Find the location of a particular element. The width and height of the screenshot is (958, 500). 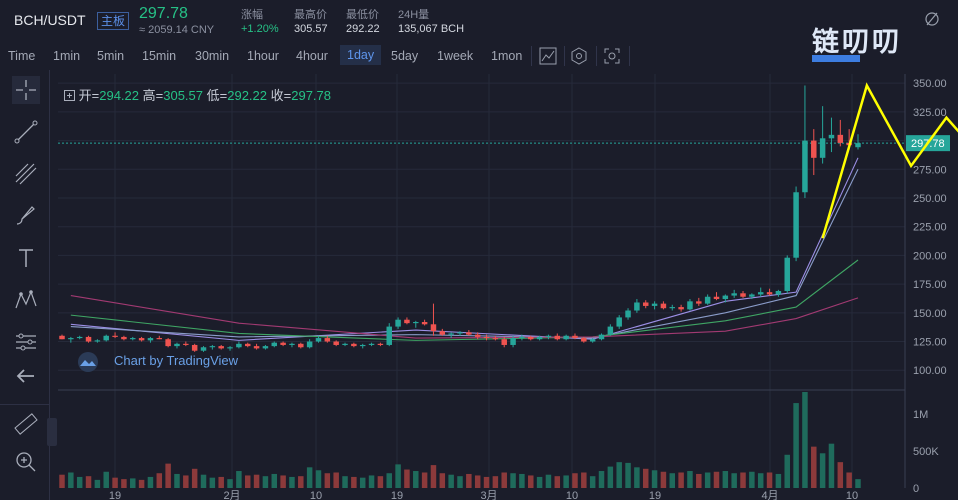

price-tick-label: 225.00 is located at coordinates (930, 228).